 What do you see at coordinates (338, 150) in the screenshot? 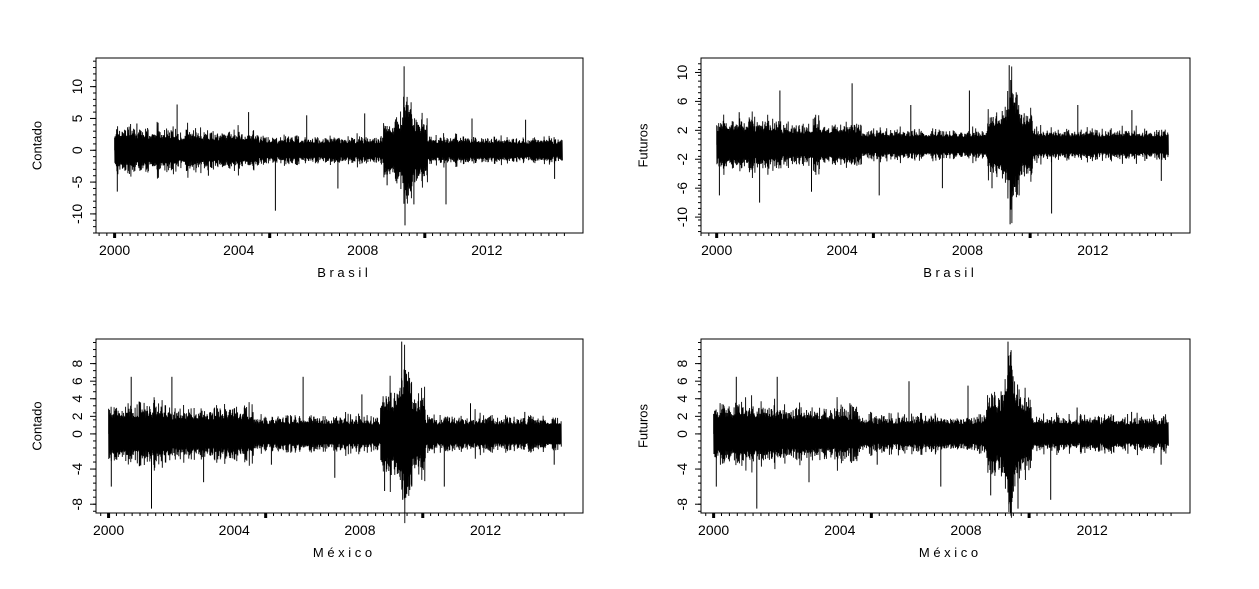
I see `series-trace` at bounding box center [338, 150].